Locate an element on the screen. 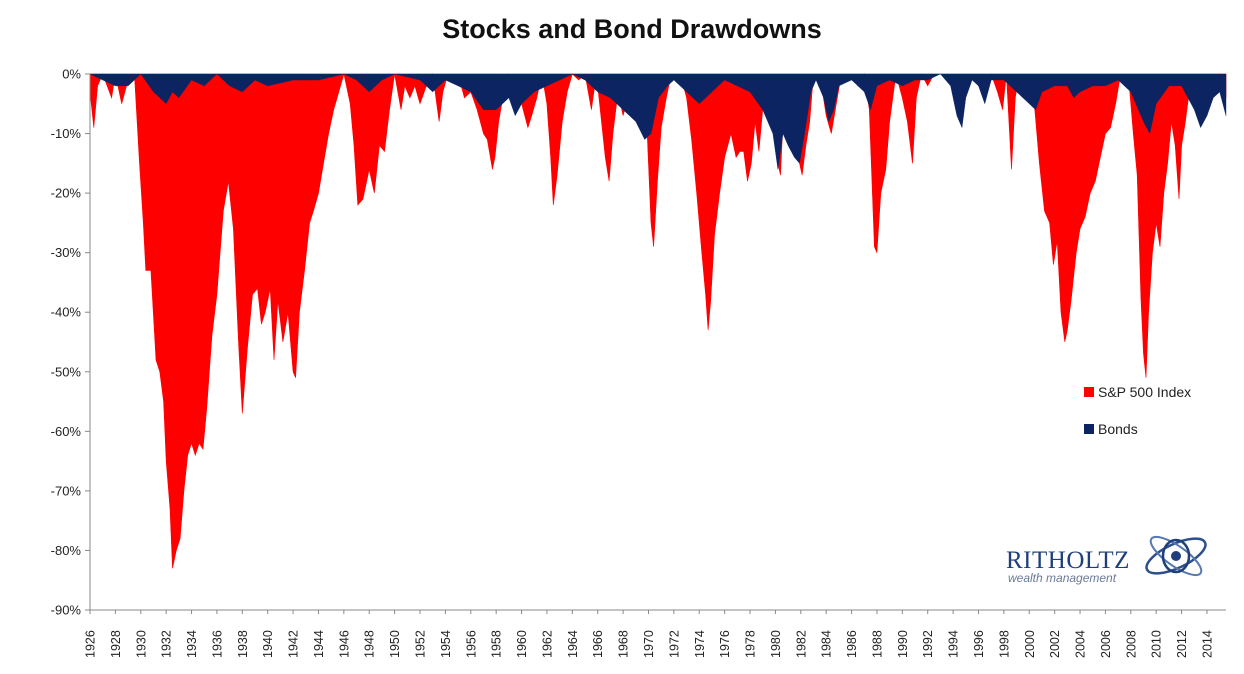 This screenshot has width=1244, height=674. y-tick-label: -80% is located at coordinates (66, 550).